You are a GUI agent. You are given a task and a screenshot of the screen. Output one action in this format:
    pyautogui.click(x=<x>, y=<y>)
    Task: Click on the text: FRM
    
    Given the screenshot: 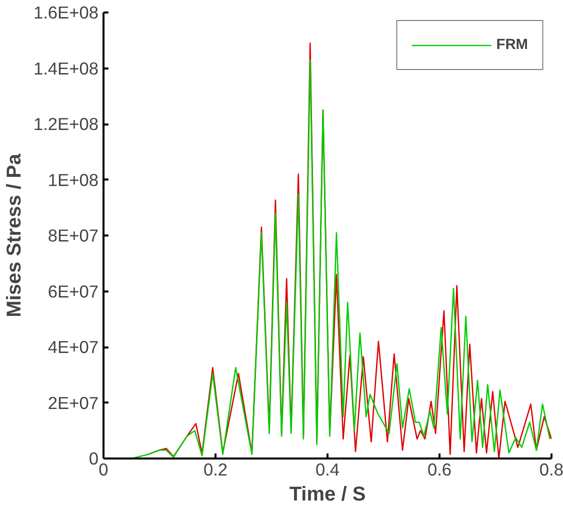 What is the action you would take?
    pyautogui.click(x=512, y=45)
    